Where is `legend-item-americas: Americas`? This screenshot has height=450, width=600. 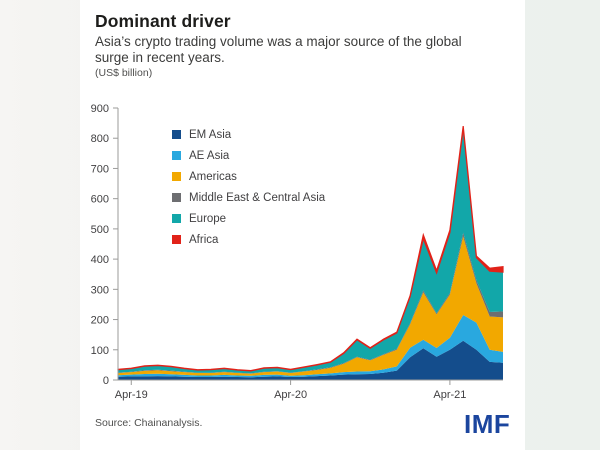 legend-item-americas: Americas is located at coordinates (248, 176).